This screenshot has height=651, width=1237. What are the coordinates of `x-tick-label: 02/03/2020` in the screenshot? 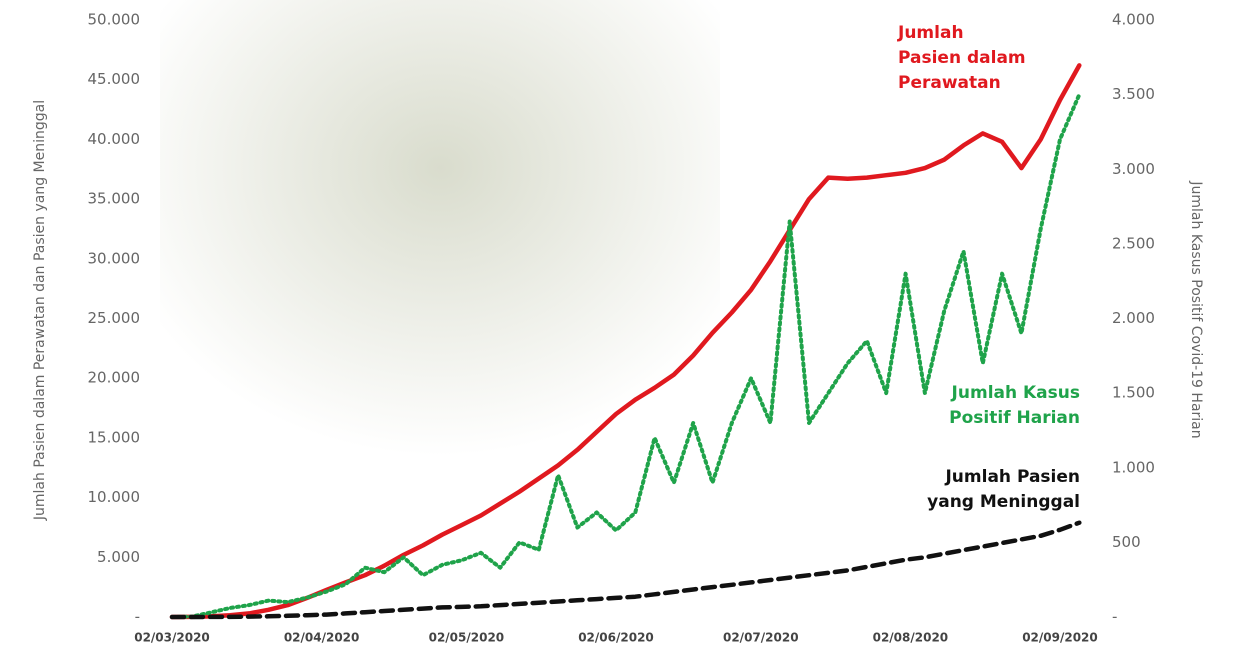 It's located at (172, 638).